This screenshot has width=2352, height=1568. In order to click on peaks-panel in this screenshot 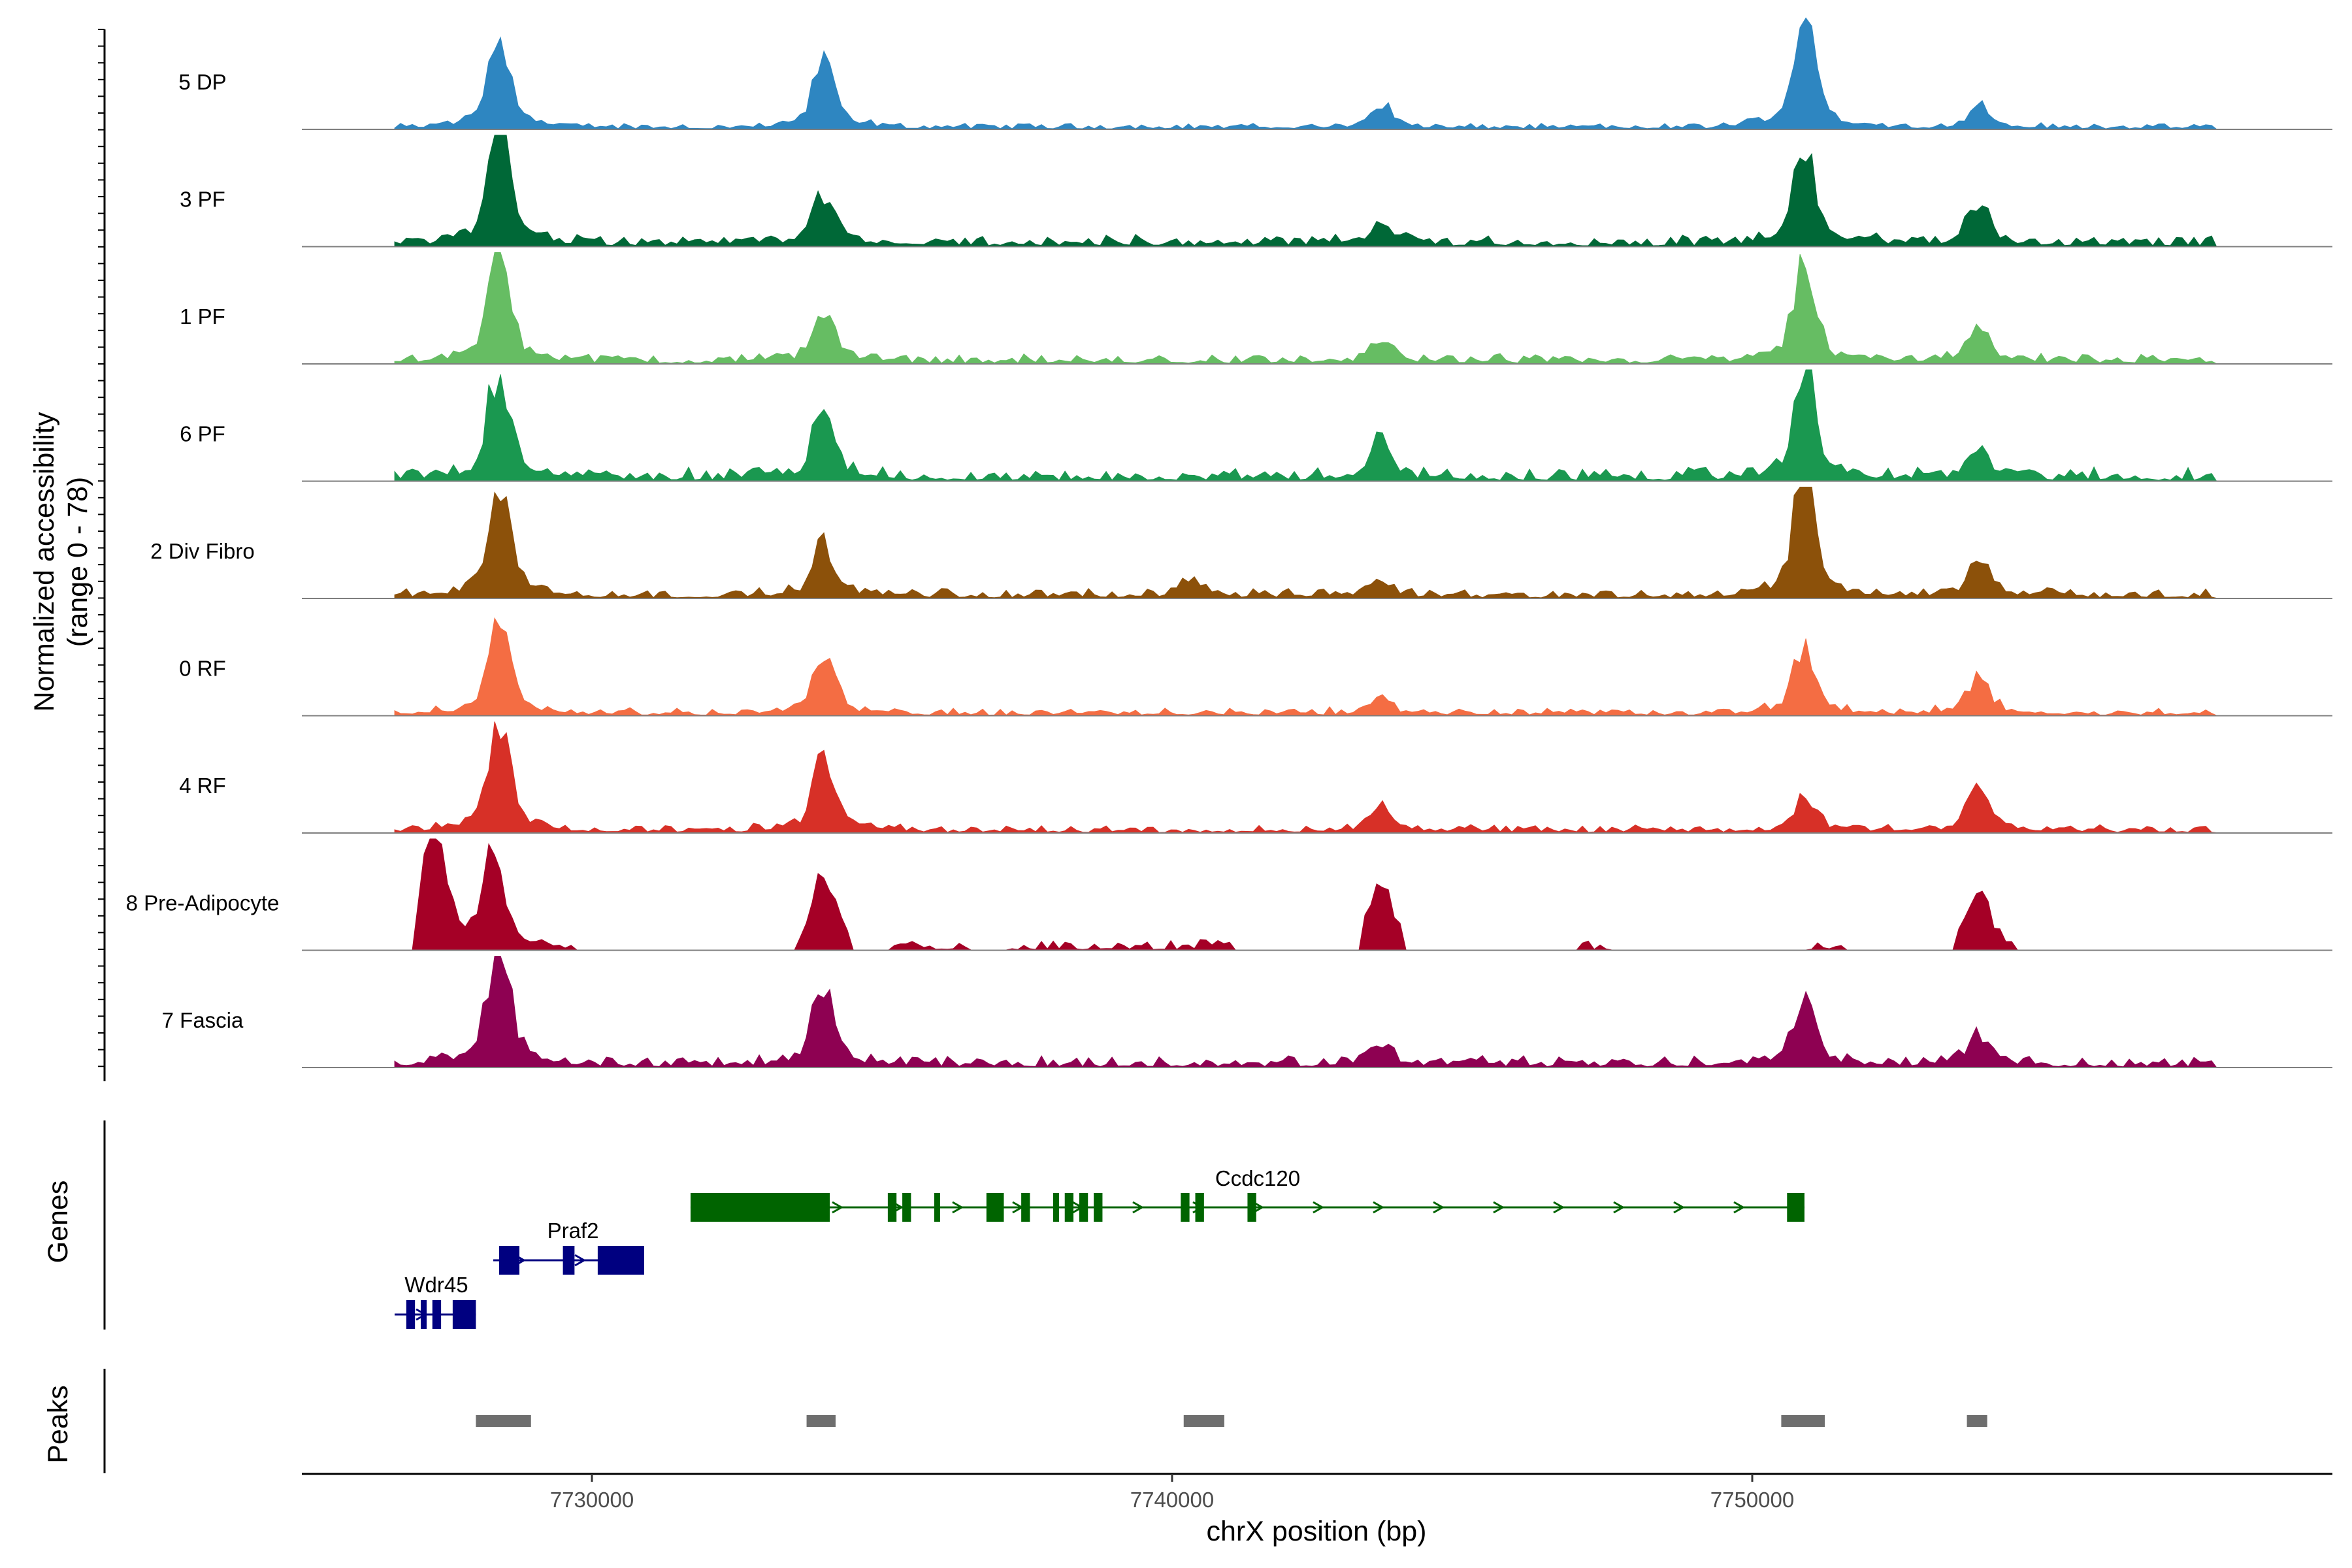, I will do `click(1045, 1421)`.